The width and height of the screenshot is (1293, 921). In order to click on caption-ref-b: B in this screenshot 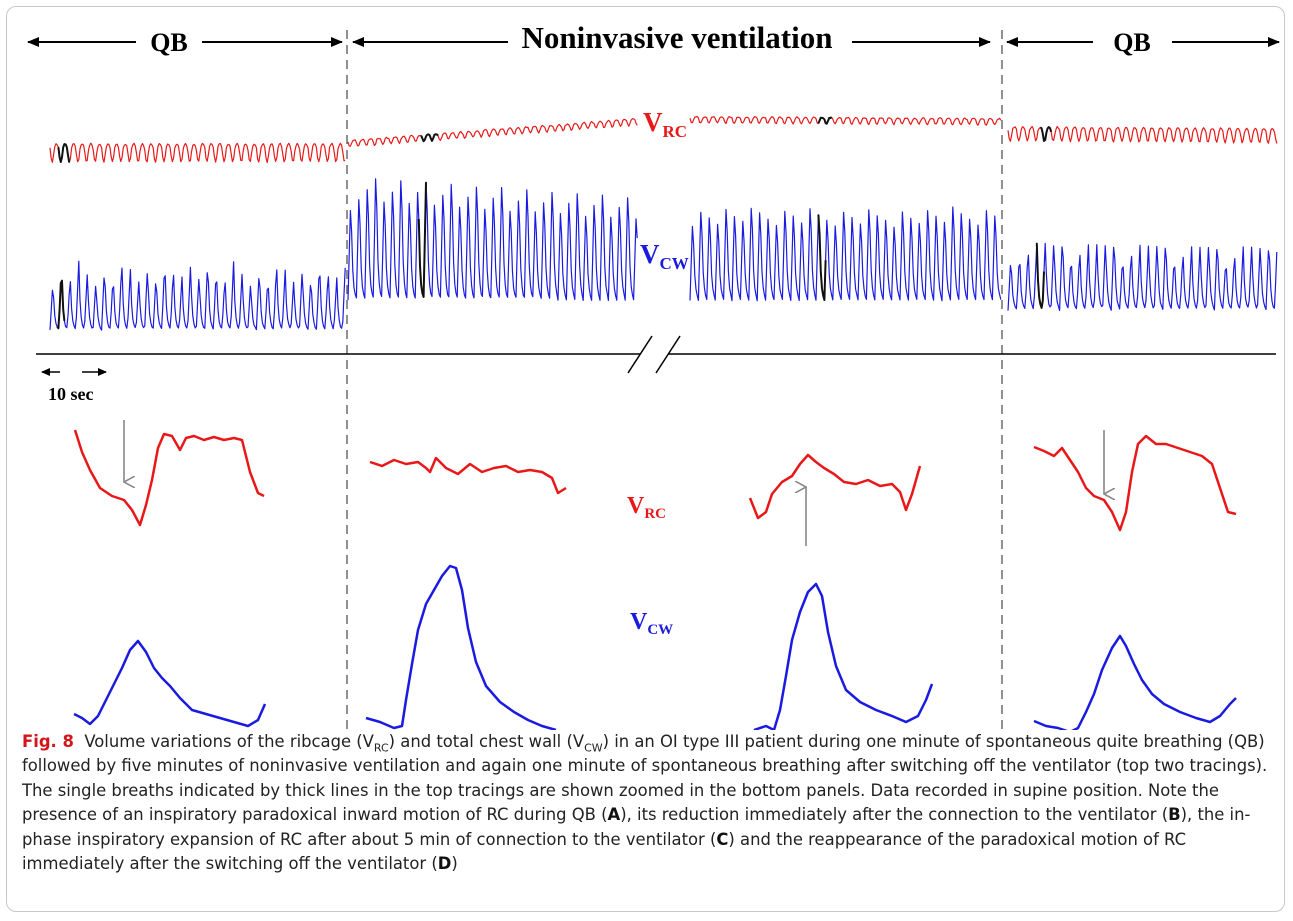, I will do `click(1174, 815)`.